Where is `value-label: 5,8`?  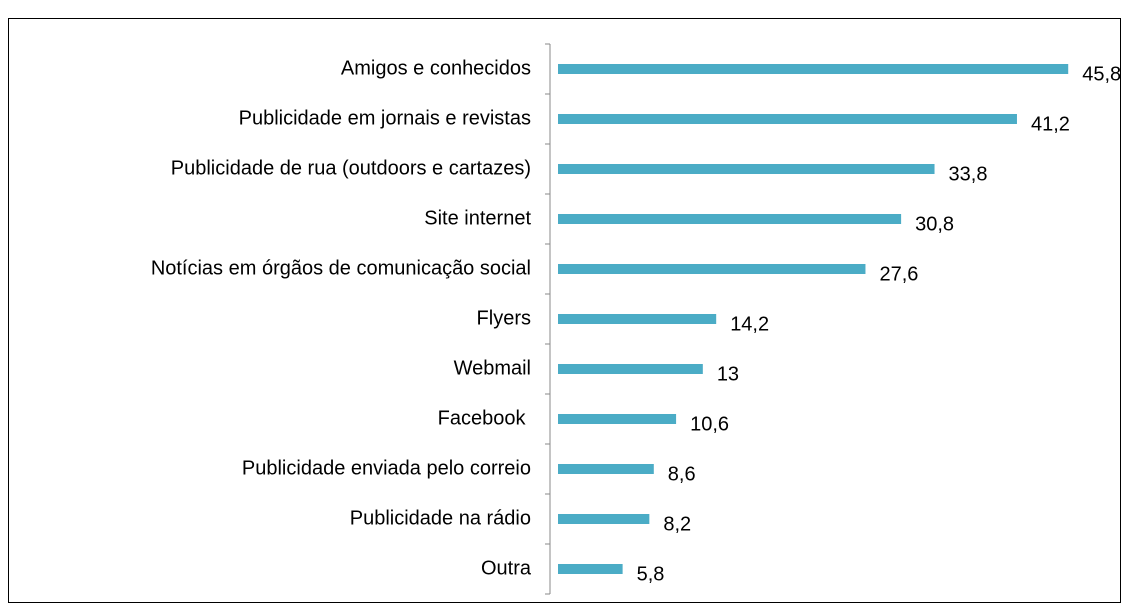
value-label: 5,8 is located at coordinates (651, 574).